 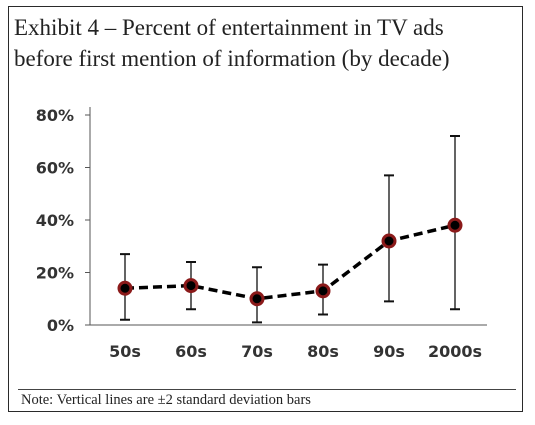 I want to click on y-tick-label: 20%, so click(x=55, y=273).